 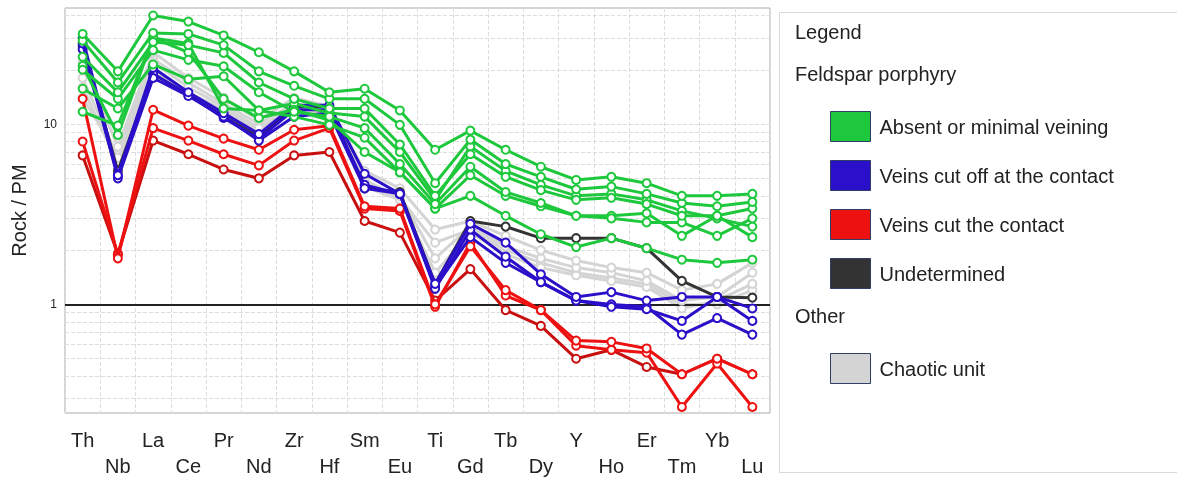 What do you see at coordinates (541, 466) in the screenshot?
I see `x-tick-label: Dy` at bounding box center [541, 466].